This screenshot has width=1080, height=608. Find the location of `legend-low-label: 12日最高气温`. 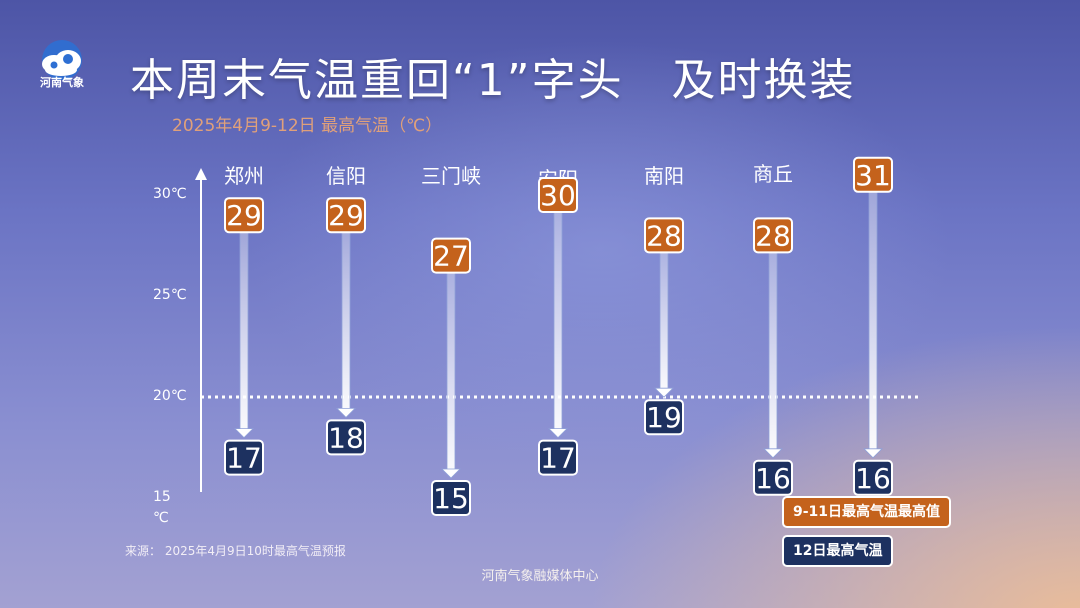

legend-low-label: 12日最高气温 is located at coordinates (838, 551).